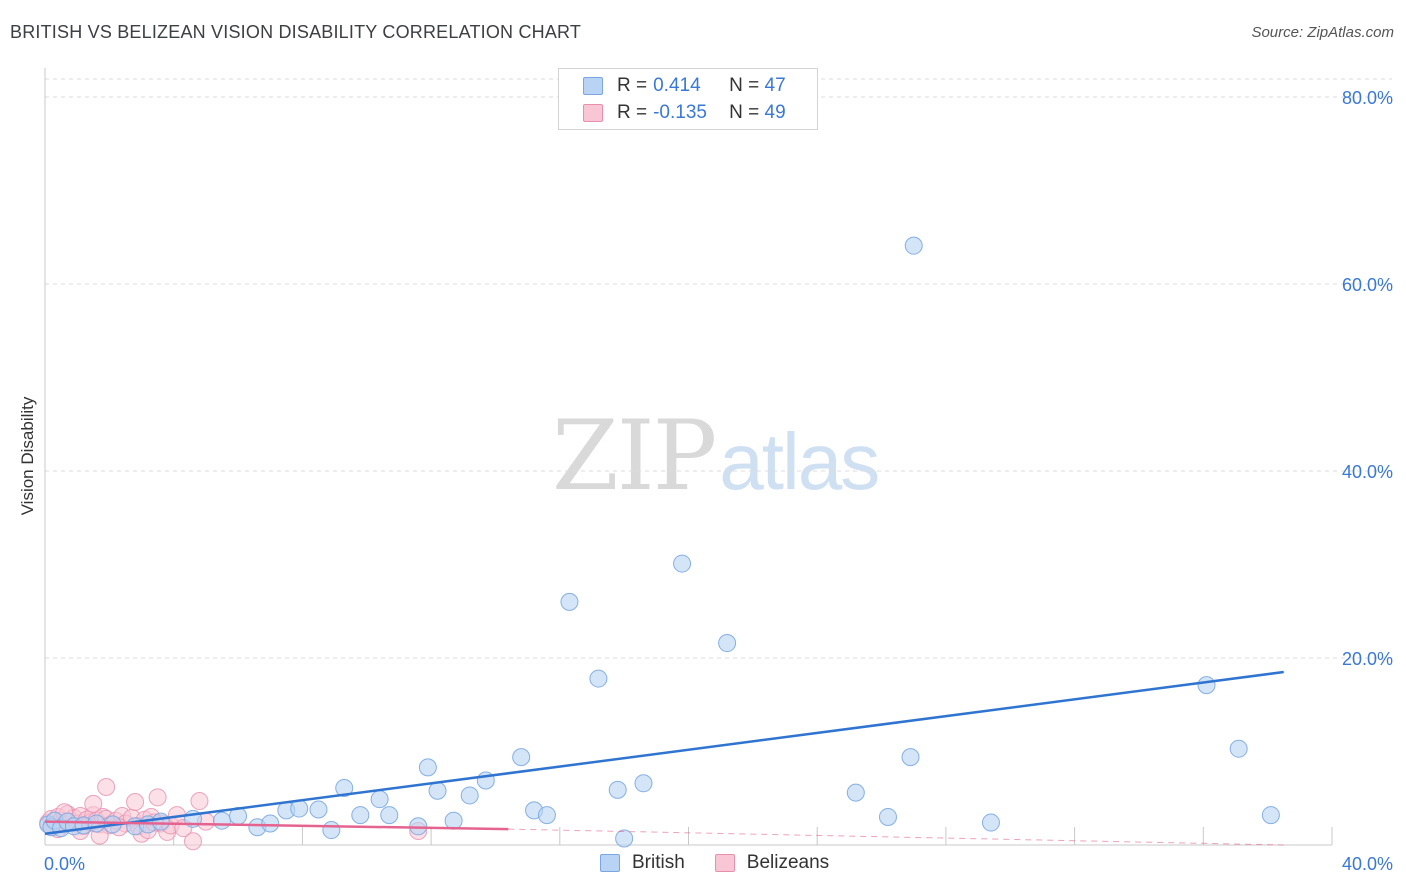 Image resolution: width=1406 pixels, height=892 pixels. I want to click on belizeans-trend-extension, so click(896, 837).